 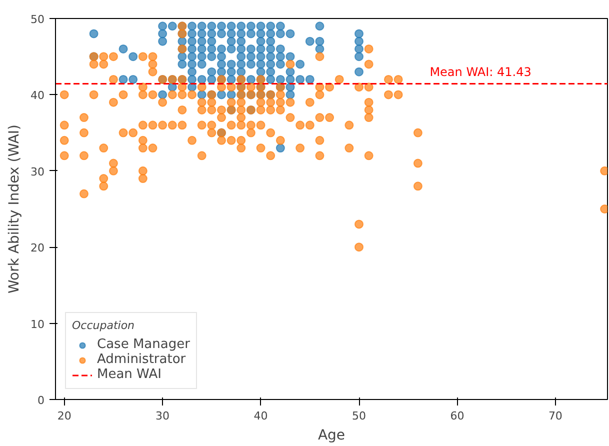 I want to click on legend-title: Occupation, so click(x=104, y=325).